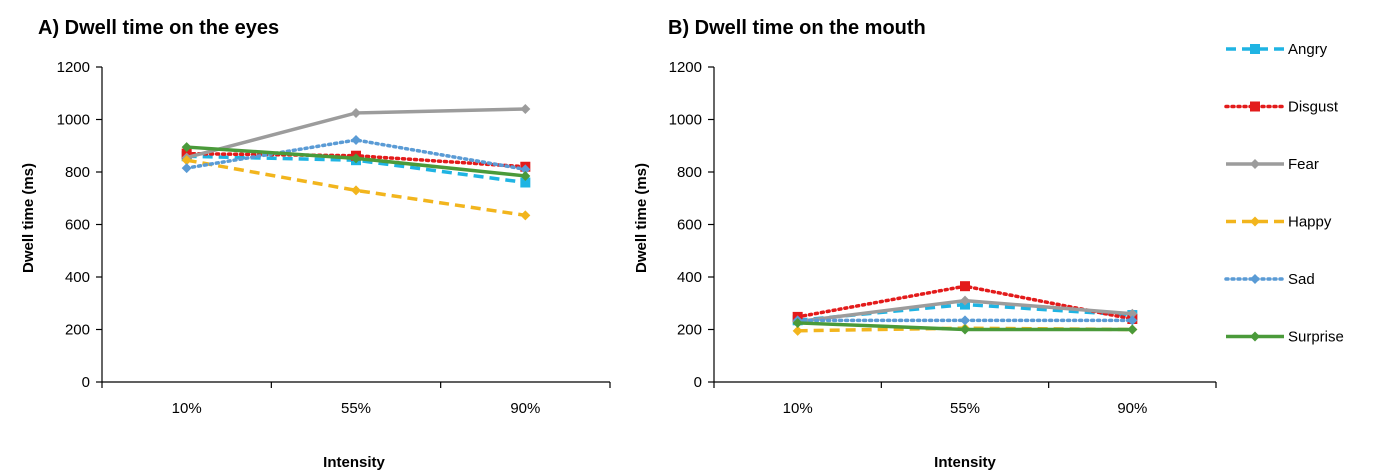 The height and width of the screenshot is (472, 1374). Describe the element at coordinates (965, 462) in the screenshot. I see `panel-b-x-axis-label: Intensity` at that location.